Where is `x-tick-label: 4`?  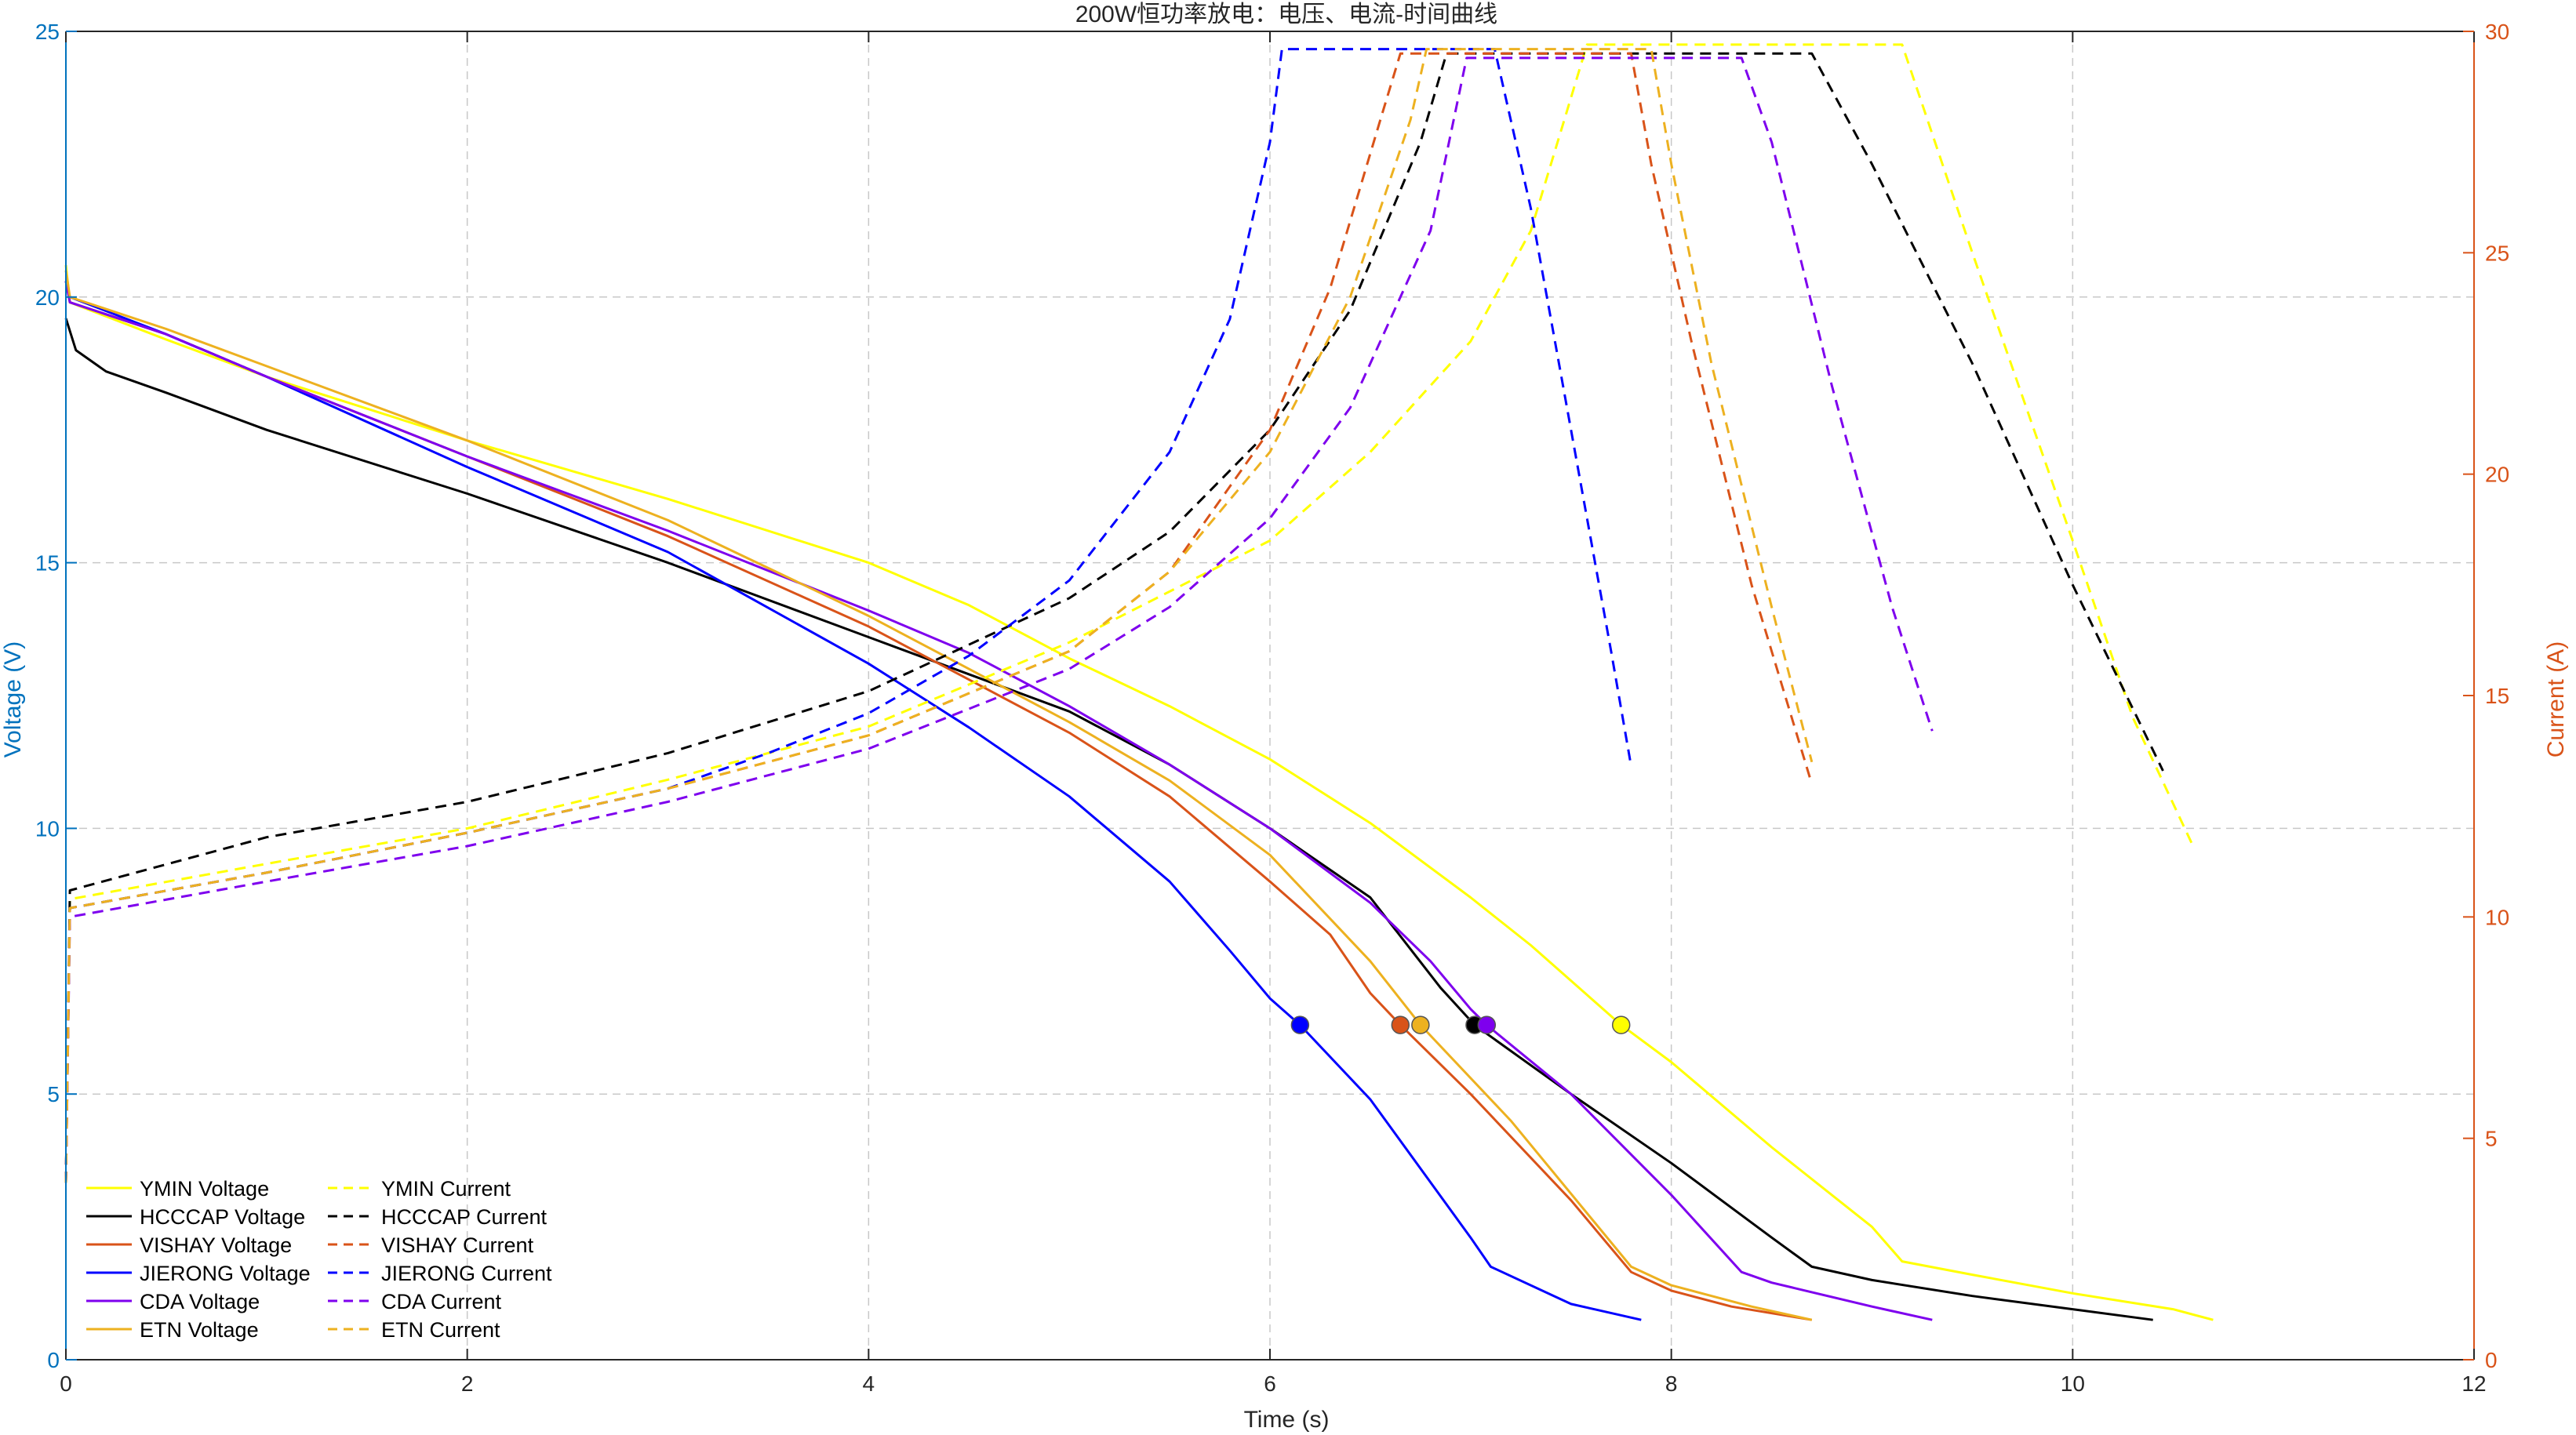
x-tick-label: 4 is located at coordinates (869, 1383).